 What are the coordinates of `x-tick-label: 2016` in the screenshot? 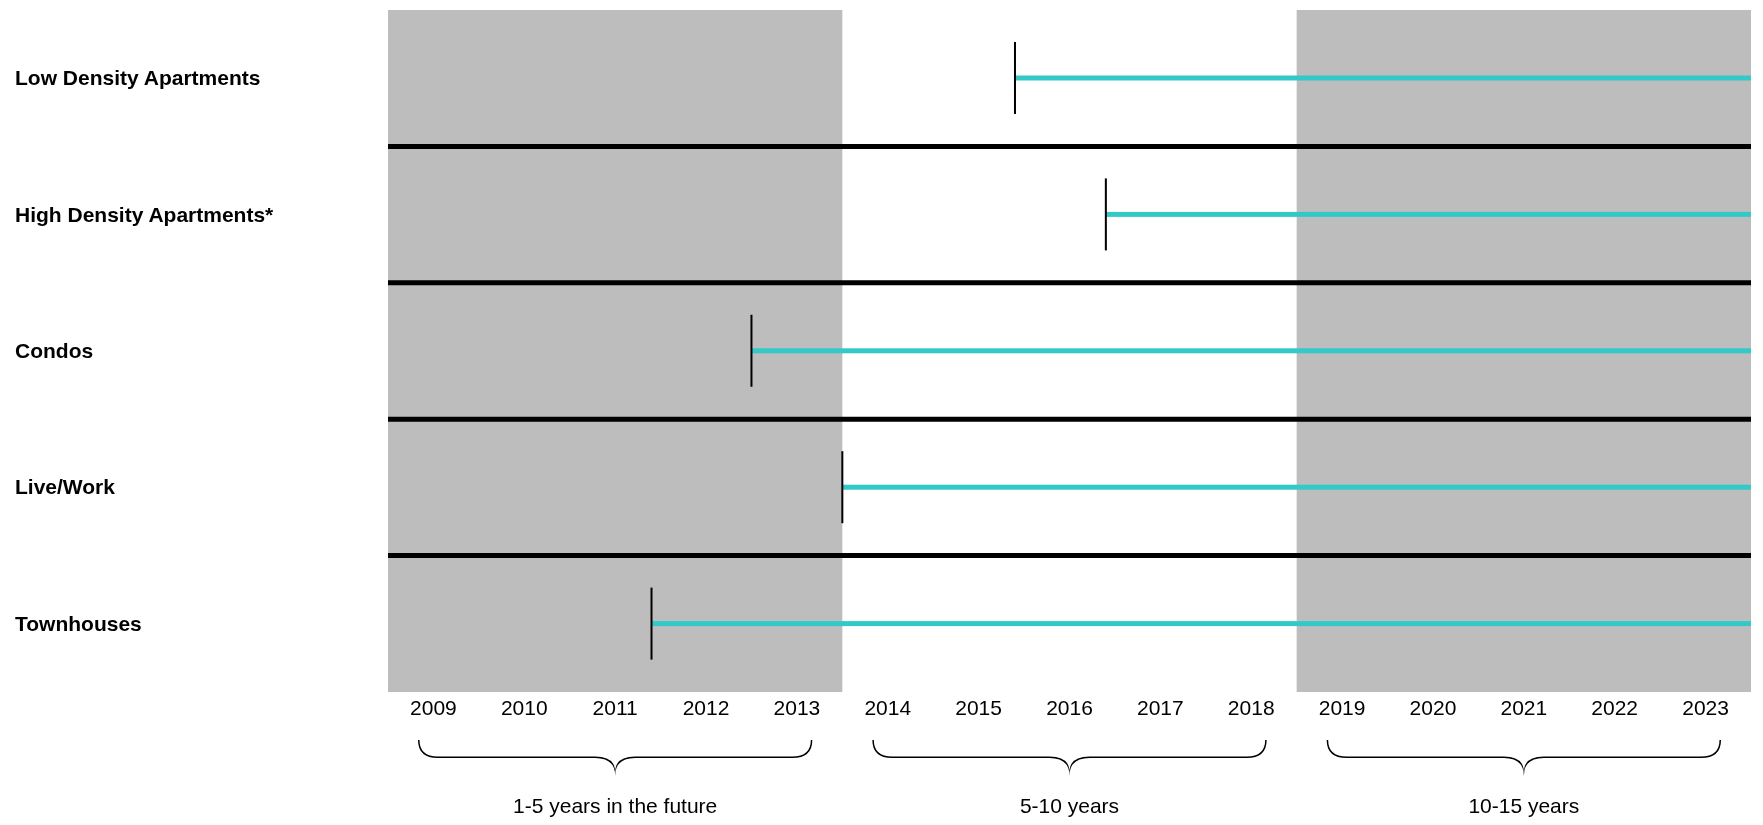 It's located at (1069, 707).